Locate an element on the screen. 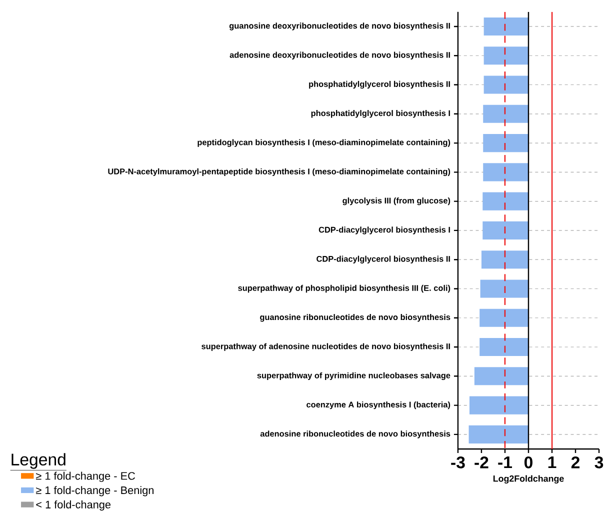 The image size is (607, 530). y-tick-label: CDP-diacylglycerol biosynthesis II is located at coordinates (383, 260).